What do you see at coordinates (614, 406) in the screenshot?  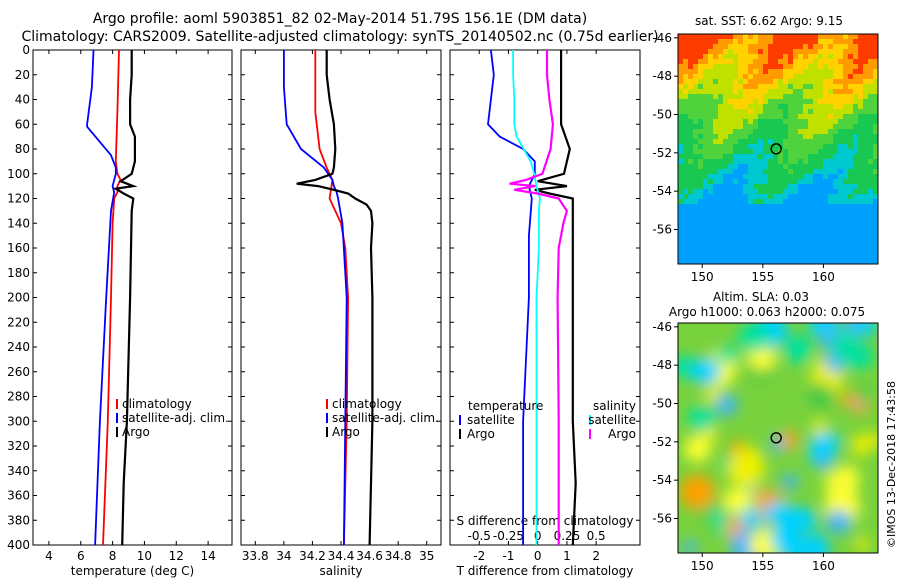 I see `legend-title-salinity: salinity` at bounding box center [614, 406].